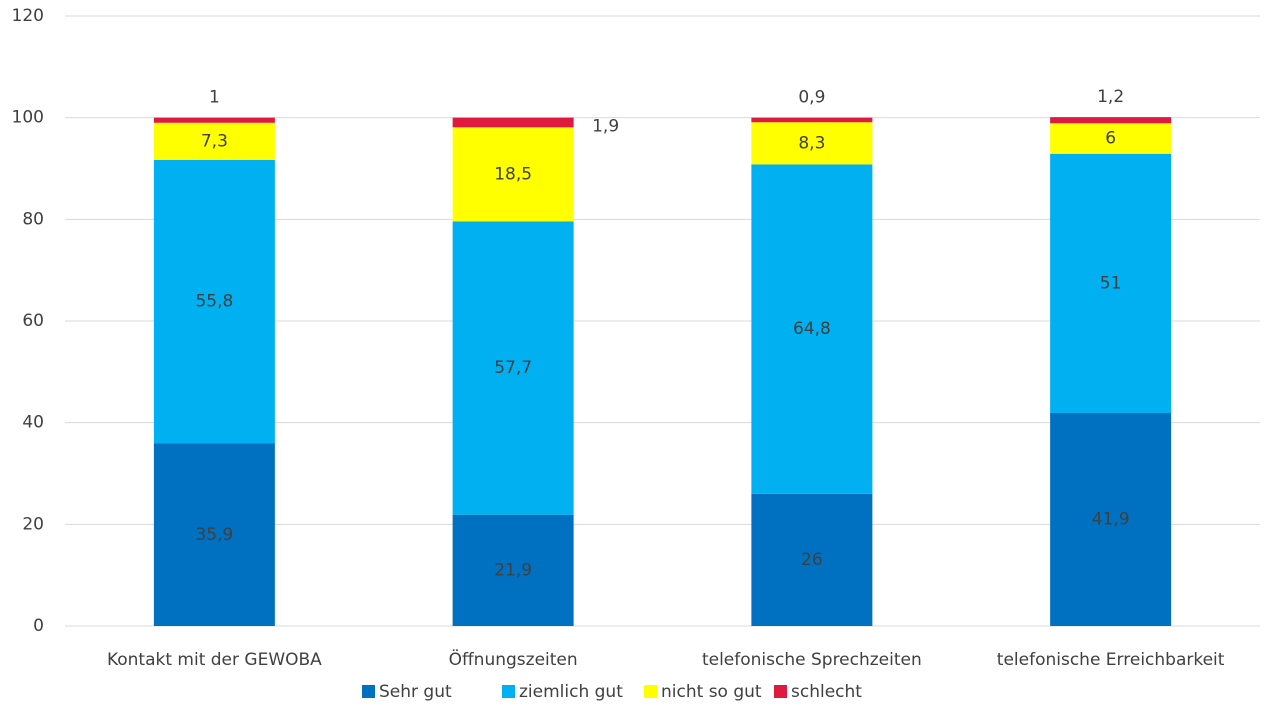 Image resolution: width=1277 pixels, height=712 pixels. Describe the element at coordinates (33, 423) in the screenshot. I see `y-tick-label: 40` at that location.